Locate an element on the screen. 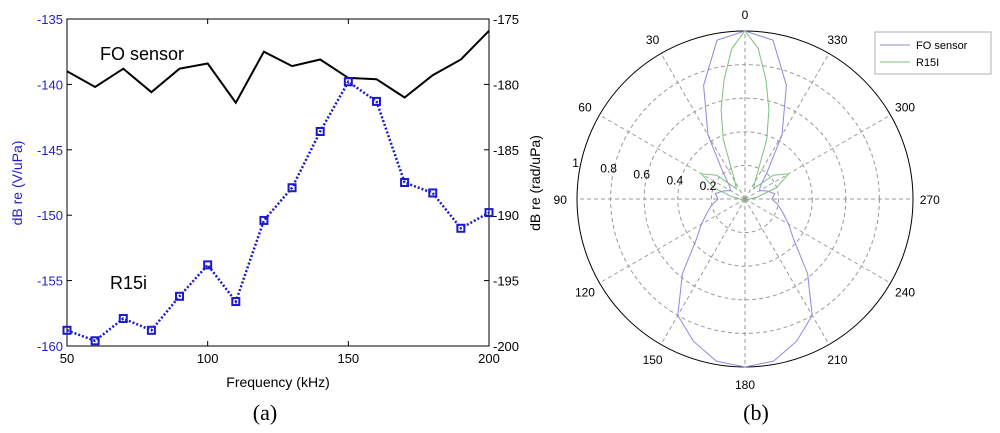 The height and width of the screenshot is (433, 1000). y-tick-label-left: -140 is located at coordinates (50, 84).